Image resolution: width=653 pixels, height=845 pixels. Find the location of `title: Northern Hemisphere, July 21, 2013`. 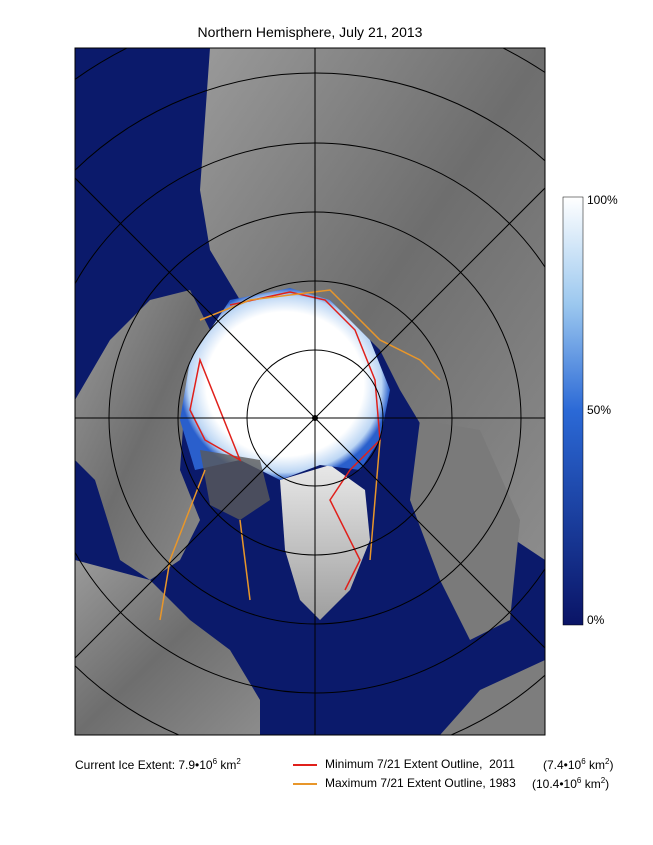

title: Northern Hemisphere, July 21, 2013 is located at coordinates (310, 32).